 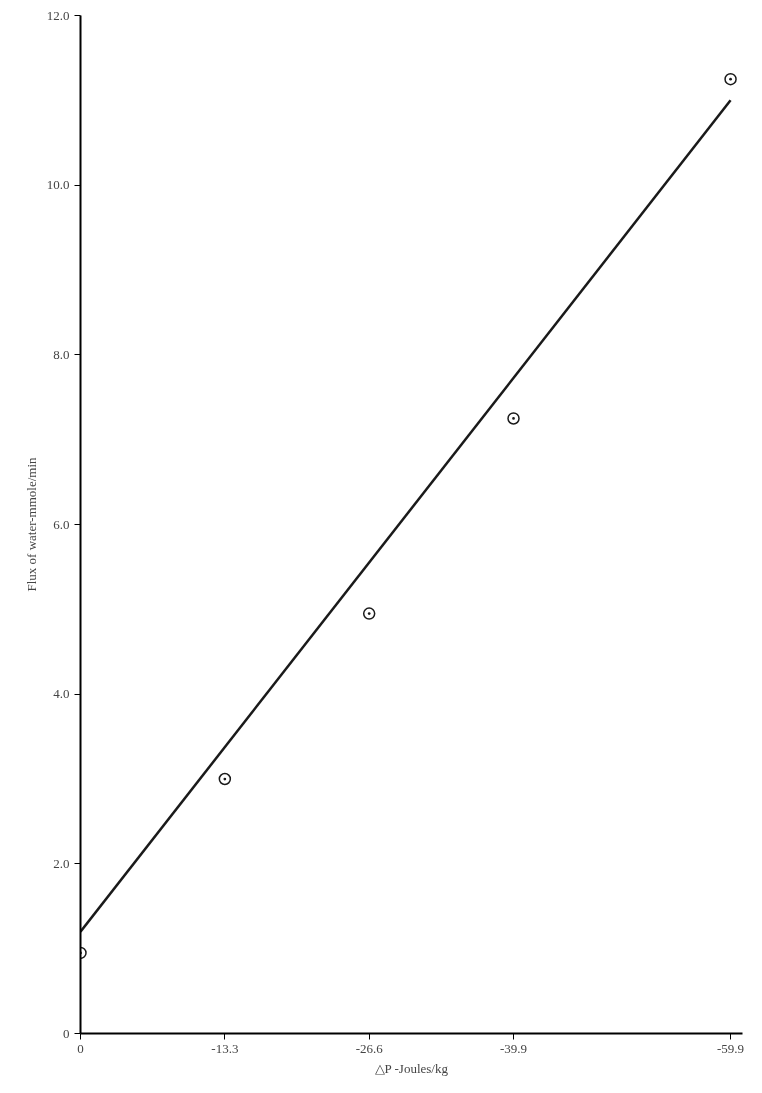 What do you see at coordinates (31, 524) in the screenshot?
I see `y-axis-title: Flux of water-mmole/min` at bounding box center [31, 524].